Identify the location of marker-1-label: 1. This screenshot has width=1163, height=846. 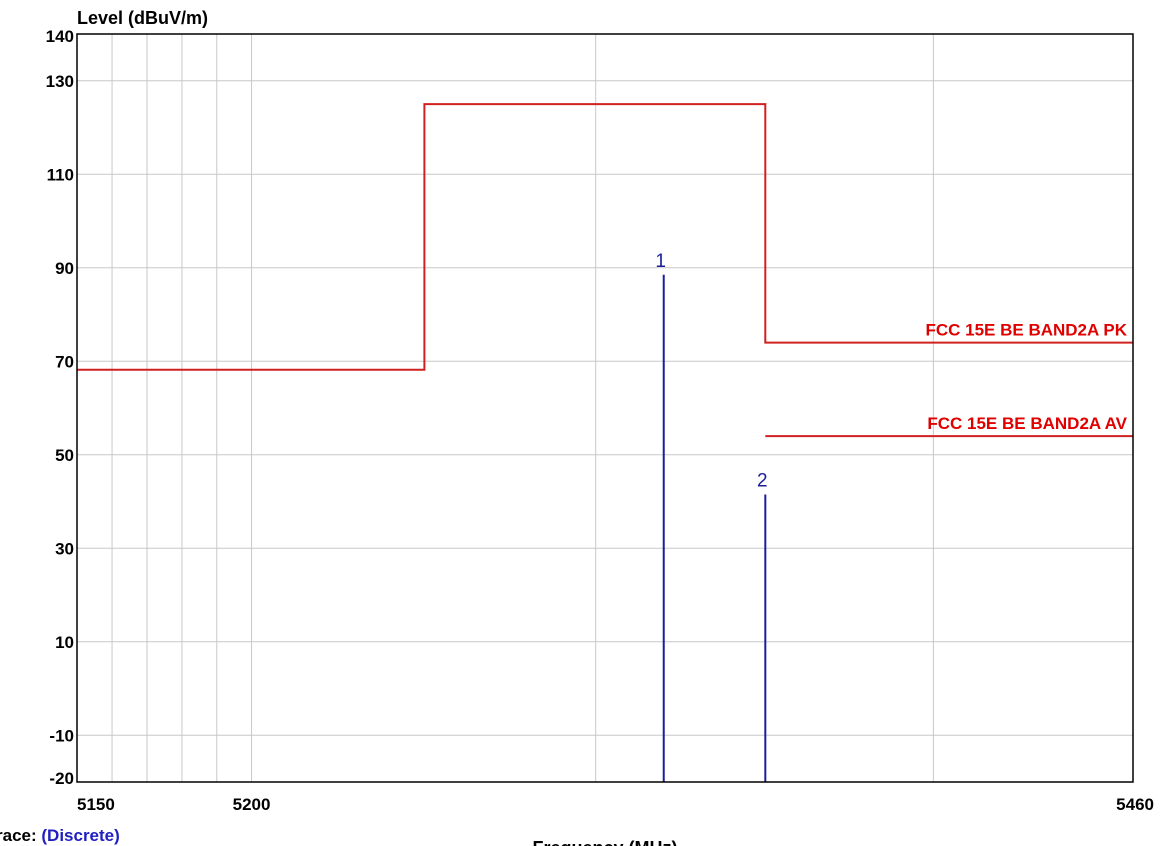
(660, 261).